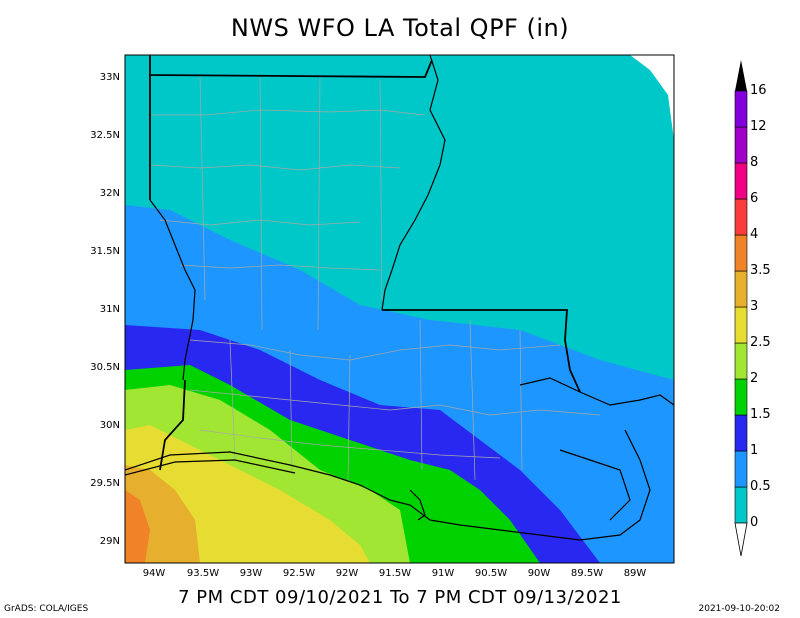 The width and height of the screenshot is (800, 618). I want to click on lon-label-92w: 92W, so click(347, 573).